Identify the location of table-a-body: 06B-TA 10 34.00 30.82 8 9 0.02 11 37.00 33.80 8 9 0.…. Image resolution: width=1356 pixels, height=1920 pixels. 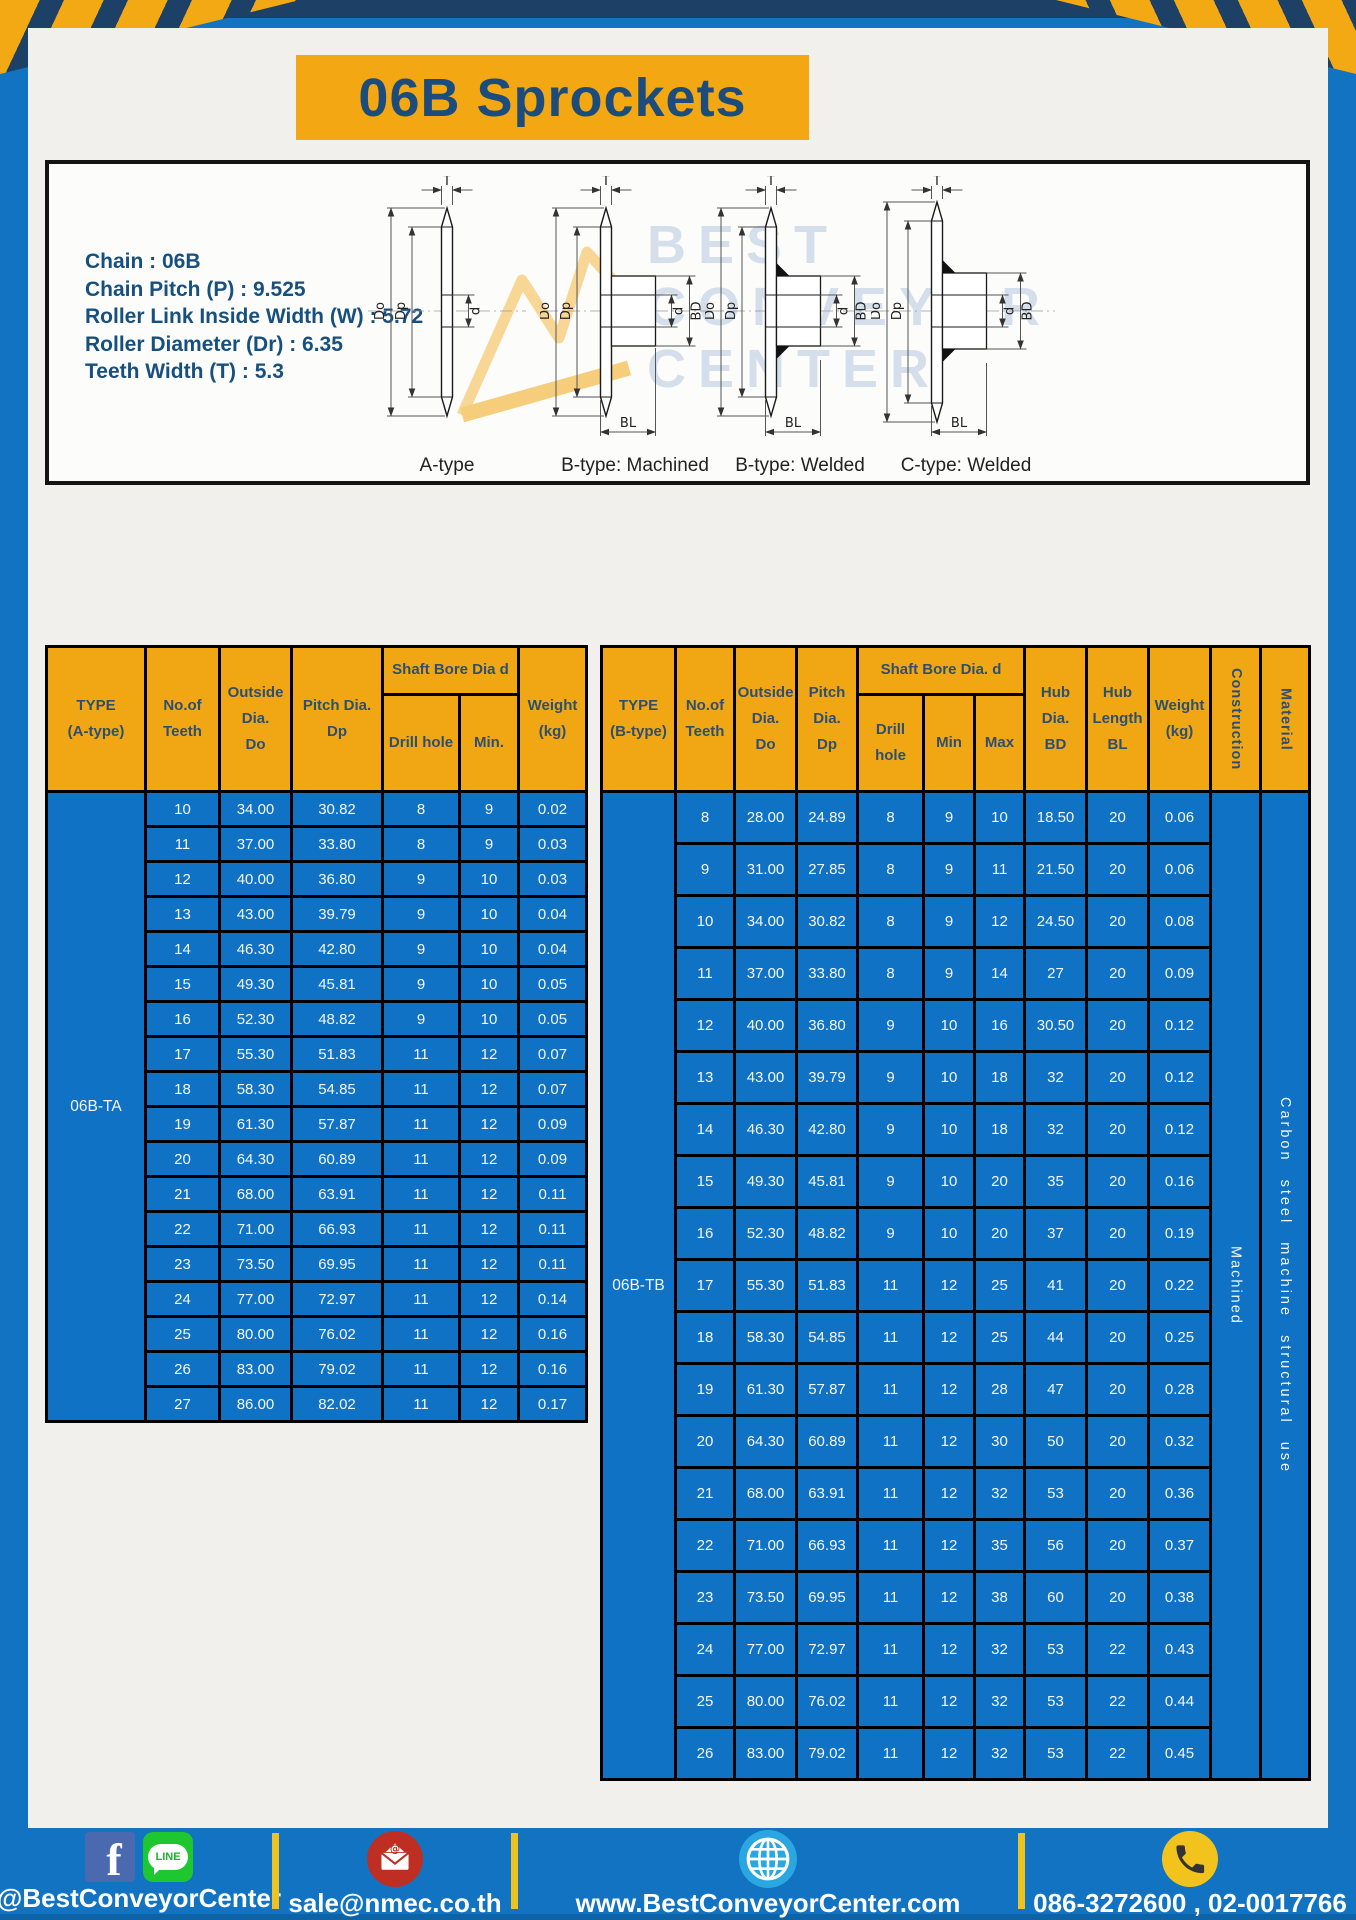
(316, 1106).